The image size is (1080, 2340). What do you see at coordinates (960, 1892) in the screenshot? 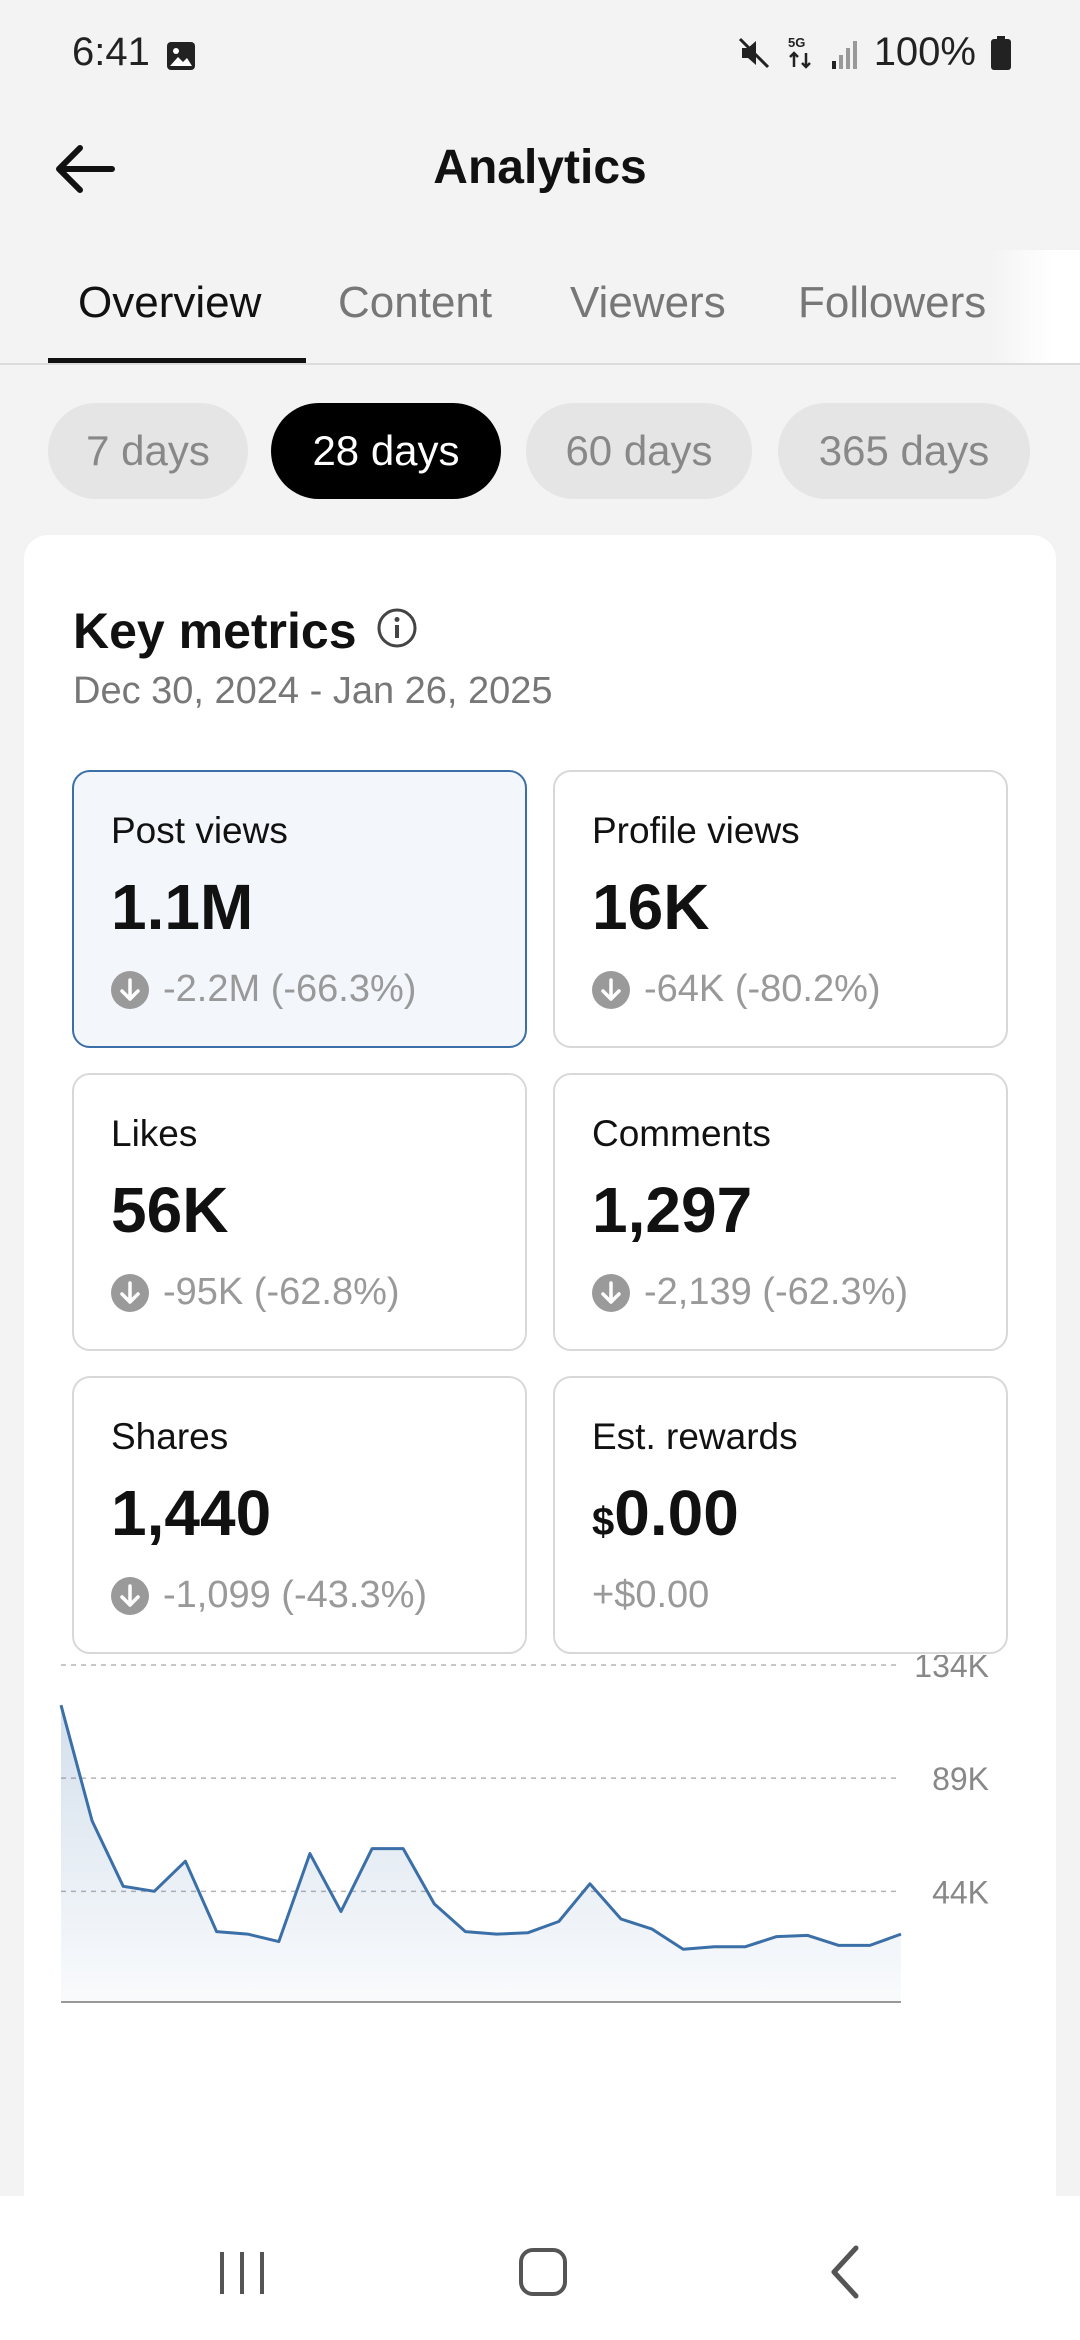
I see `y-tick-label: 44K` at bounding box center [960, 1892].